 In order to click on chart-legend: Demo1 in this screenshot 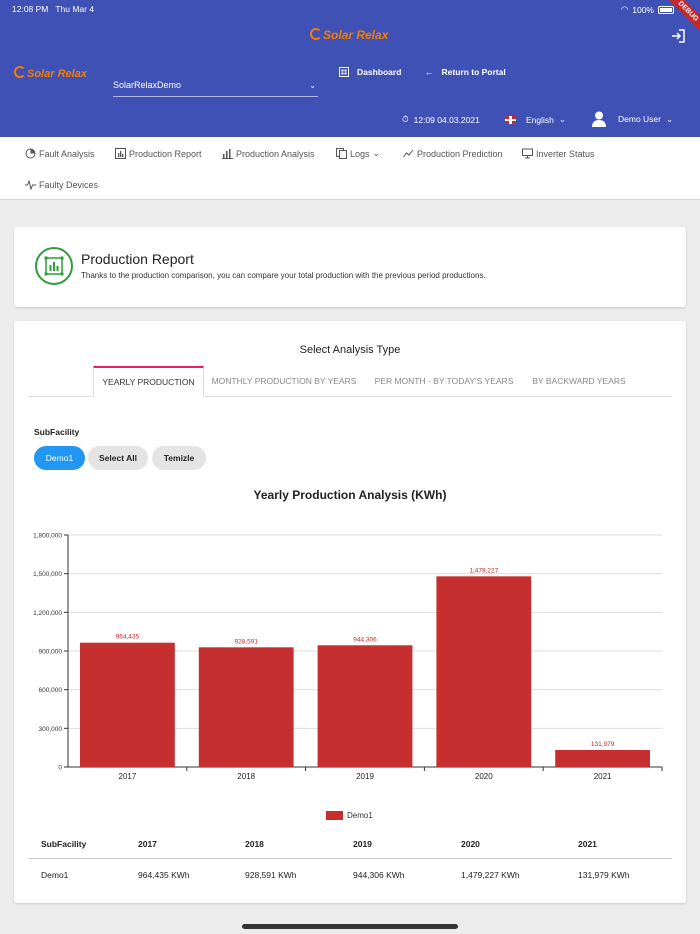, I will do `click(349, 815)`.